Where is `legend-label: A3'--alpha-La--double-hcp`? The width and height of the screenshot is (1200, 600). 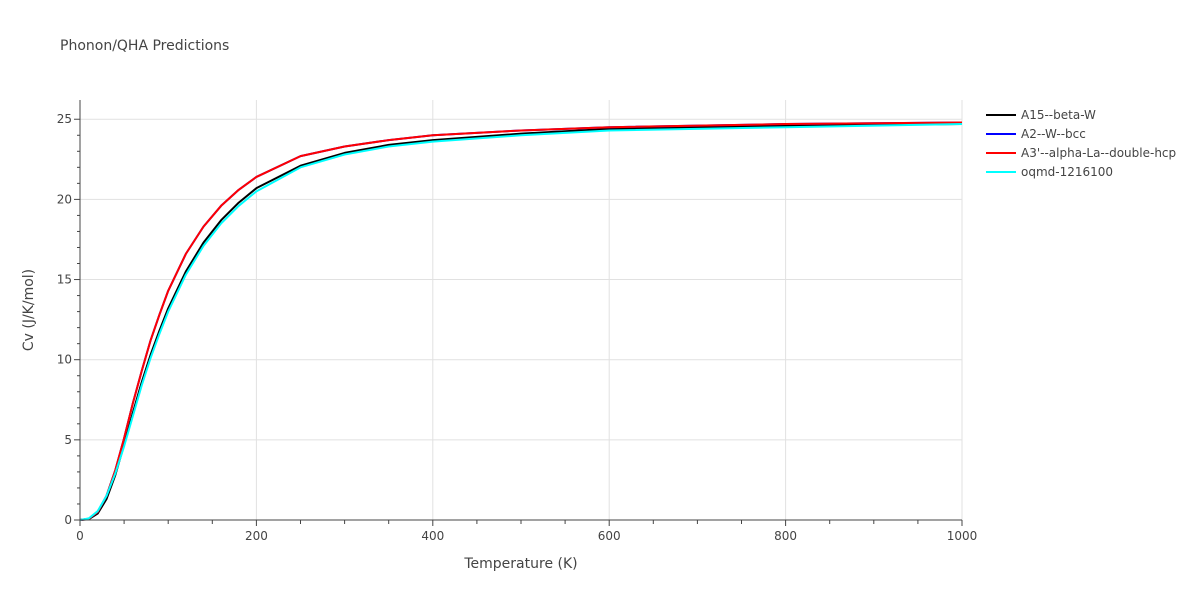
legend-label: A3'--alpha-La--double-hcp is located at coordinates (1098, 153).